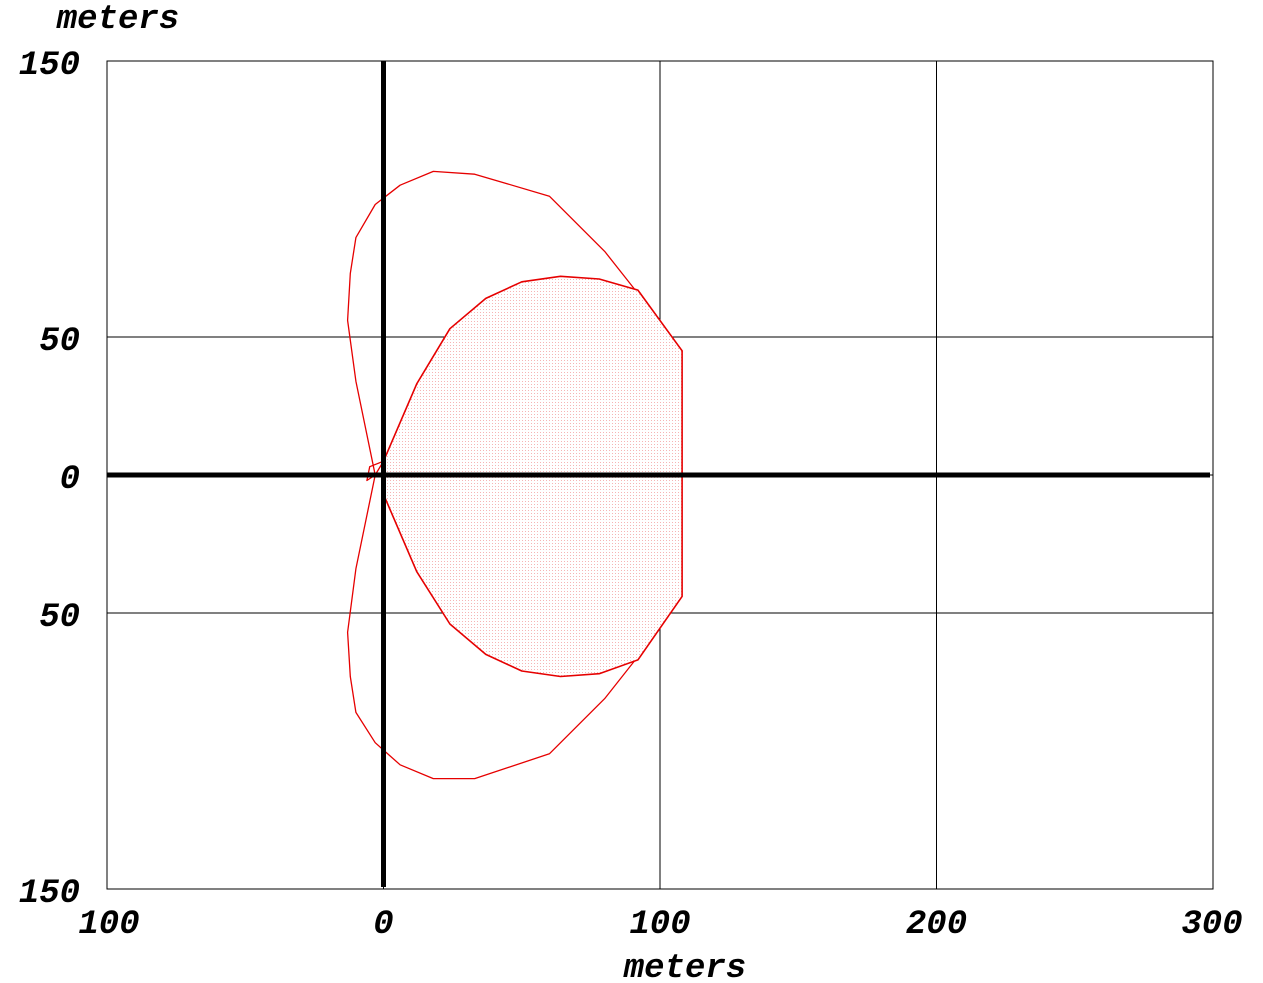 This screenshot has height=983, width=1263. What do you see at coordinates (70, 480) in the screenshot?
I see `y-tick-label: 0` at bounding box center [70, 480].